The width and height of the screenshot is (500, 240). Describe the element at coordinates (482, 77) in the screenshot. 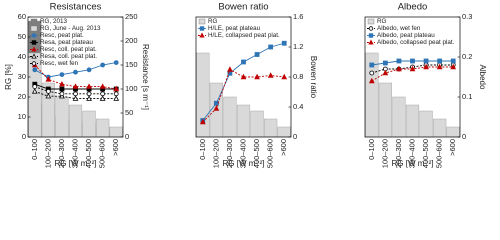

I see `y2-axis-label: Albedo` at that location.